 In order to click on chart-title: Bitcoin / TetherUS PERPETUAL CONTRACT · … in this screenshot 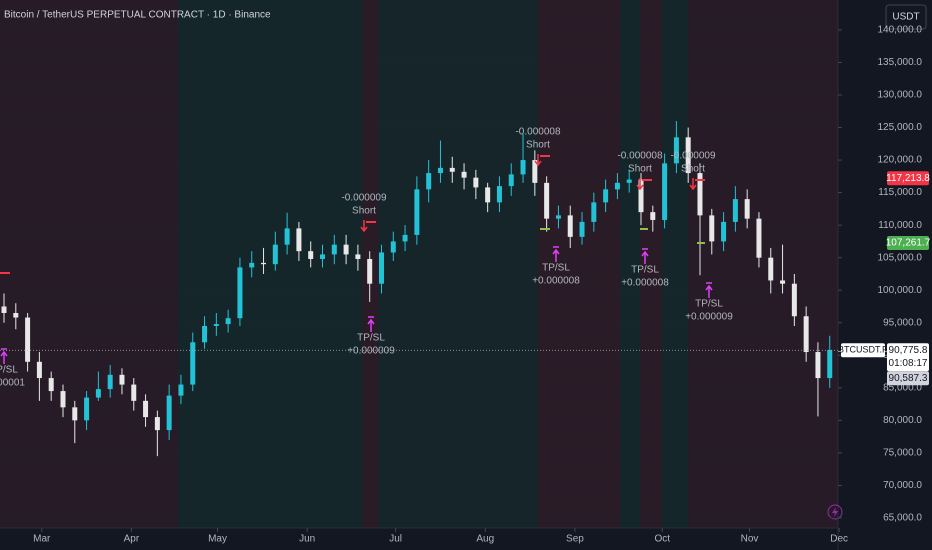, I will do `click(137, 15)`.